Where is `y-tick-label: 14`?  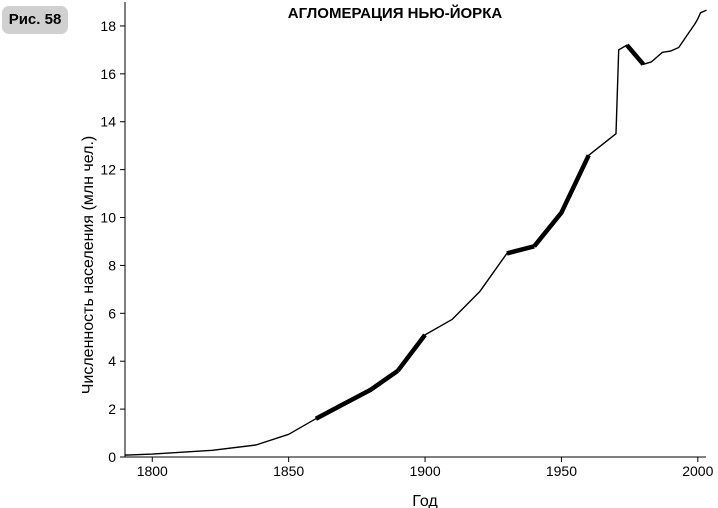 y-tick-label: 14 is located at coordinates (108, 122).